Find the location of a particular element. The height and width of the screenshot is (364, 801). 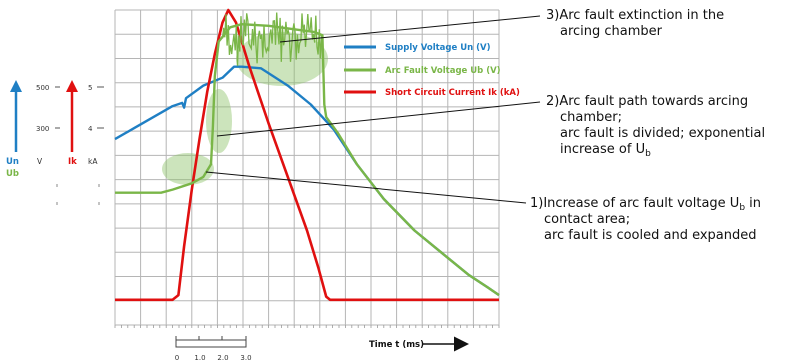

legend-label-ub: Arc Fault Voltage Ub (V) is located at coordinates (443, 71).